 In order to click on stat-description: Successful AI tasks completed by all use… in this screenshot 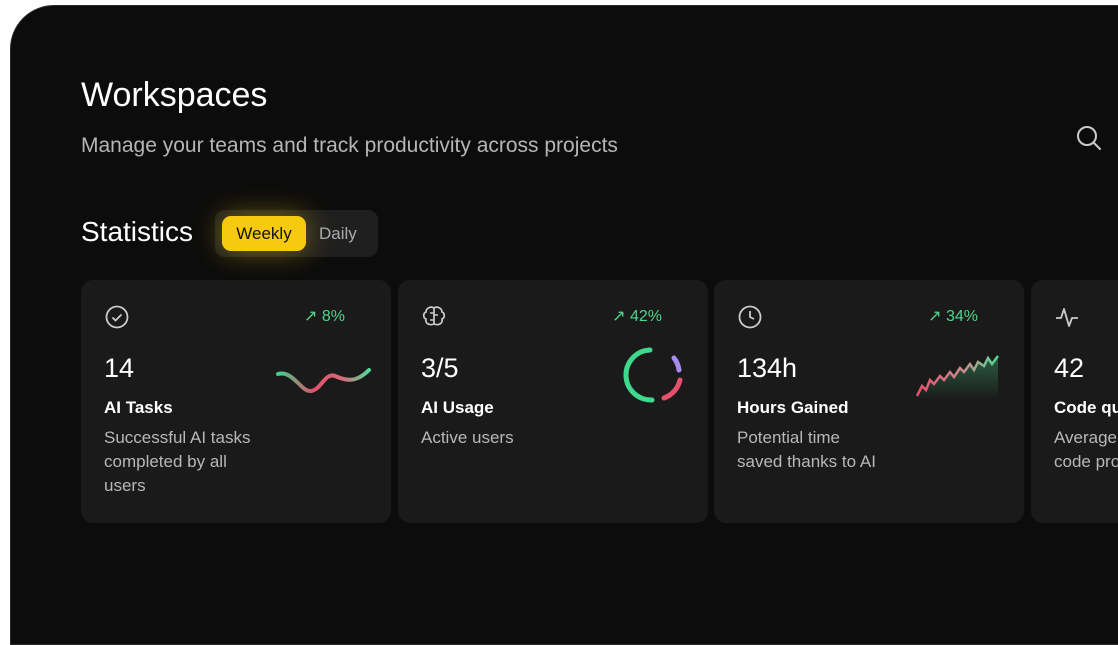, I will do `click(177, 461)`.